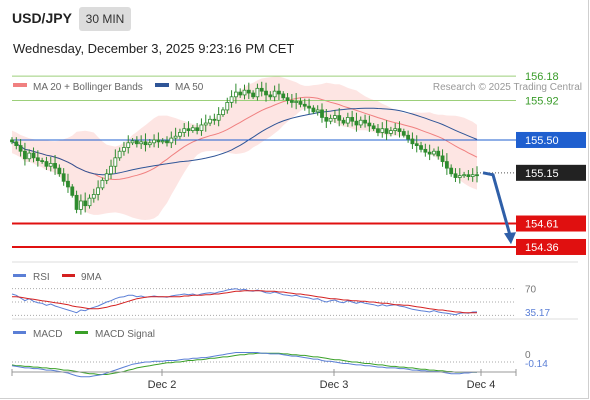 The height and width of the screenshot is (400, 590). What do you see at coordinates (81, 332) in the screenshot?
I see `legend-swatch-macd-signal` at bounding box center [81, 332].